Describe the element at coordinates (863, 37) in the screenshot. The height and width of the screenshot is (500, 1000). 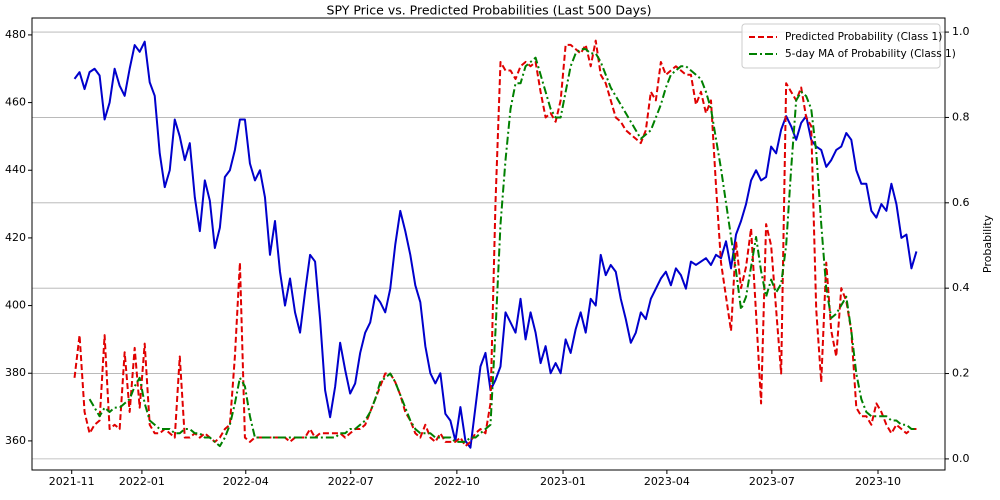
I see `legend-label: Predicted Probability (Class 1)` at that location.